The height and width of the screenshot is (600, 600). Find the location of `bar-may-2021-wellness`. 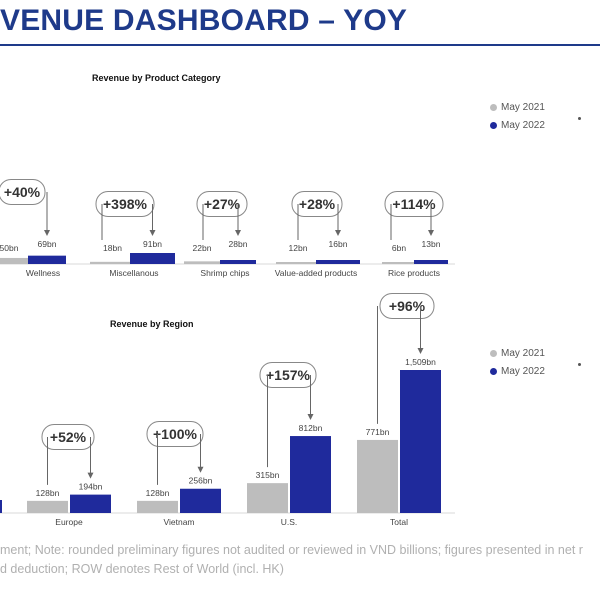

bar-may-2021-wellness is located at coordinates (14, 260).